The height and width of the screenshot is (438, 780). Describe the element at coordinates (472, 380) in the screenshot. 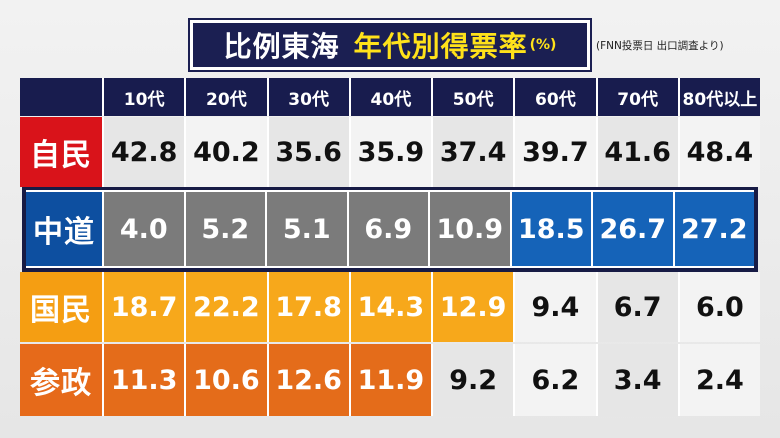

I see `value-sansei-5: 9.2` at that location.